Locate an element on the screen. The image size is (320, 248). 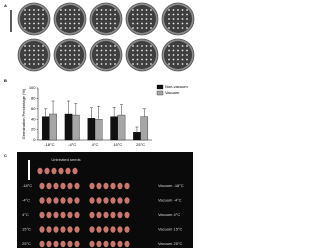
dish-label: d is located at coordinates (128, 4).